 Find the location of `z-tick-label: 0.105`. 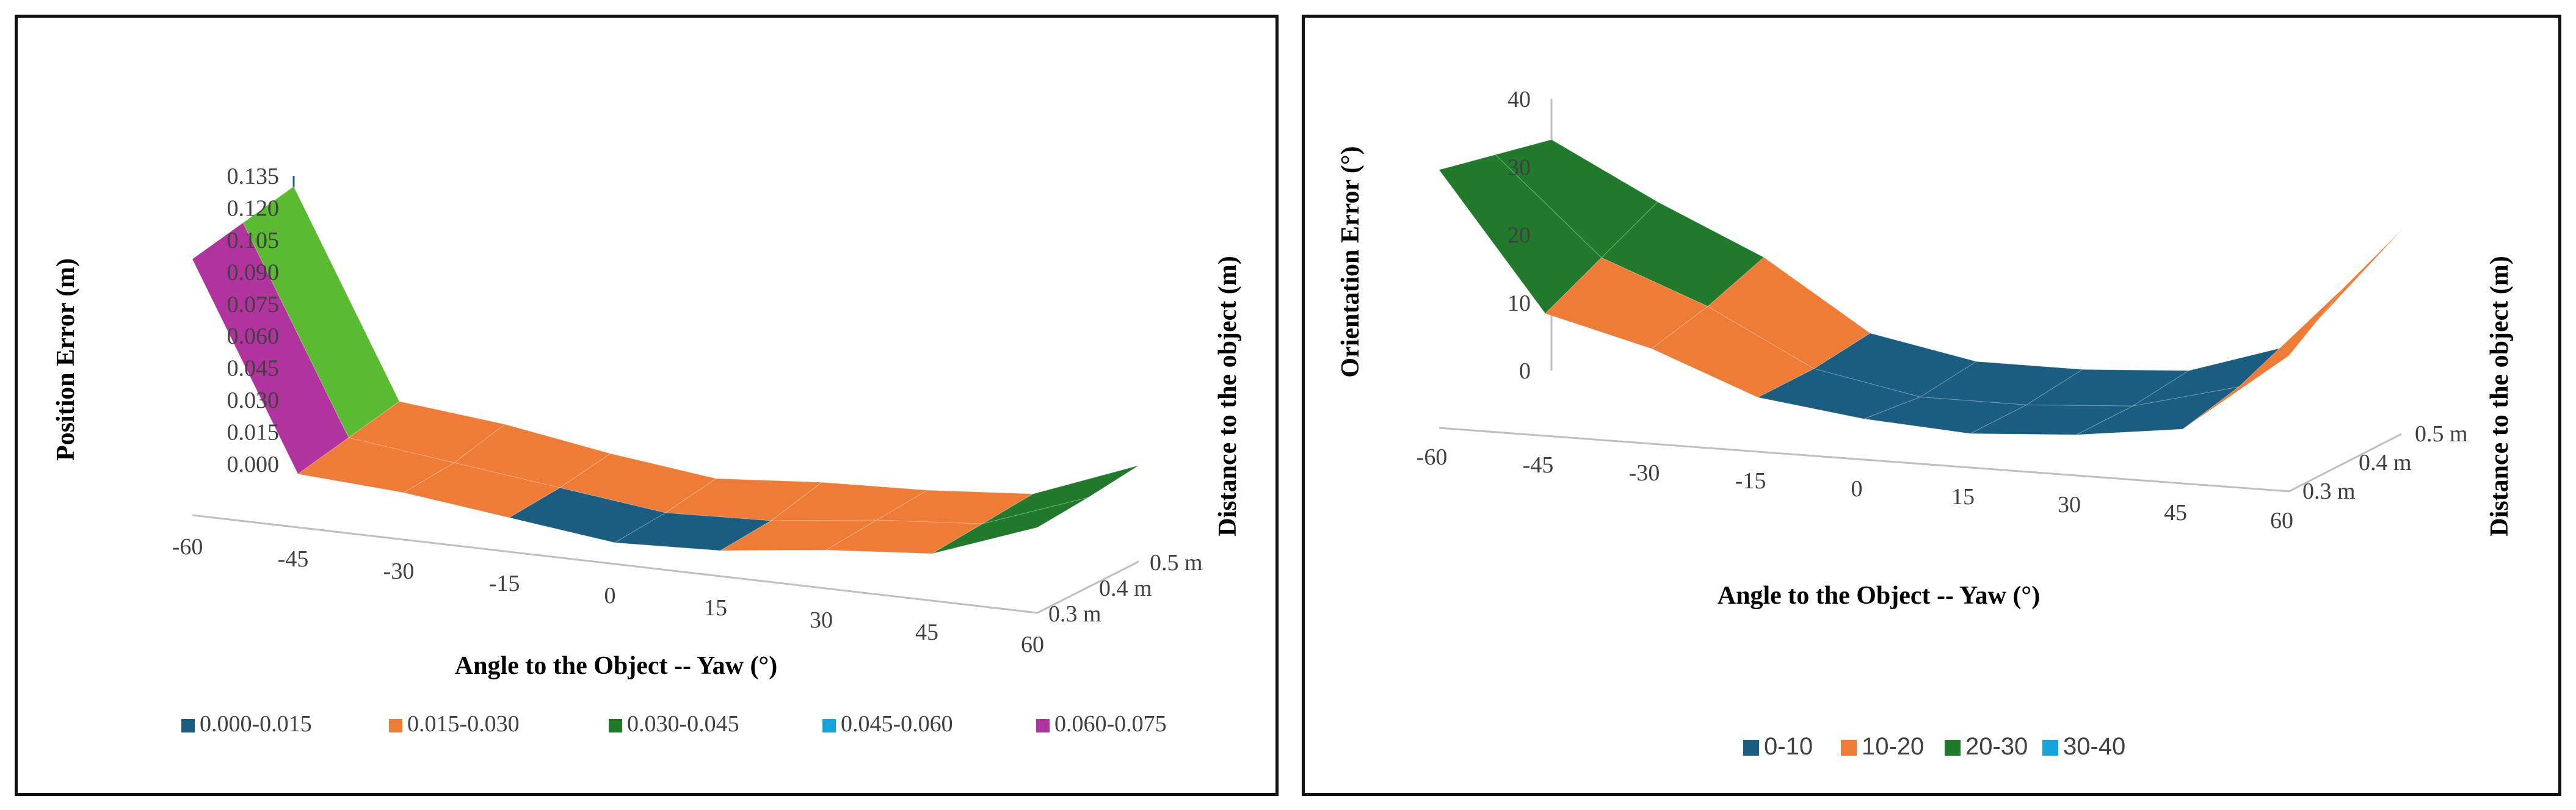

z-tick-label: 0.105 is located at coordinates (253, 240).